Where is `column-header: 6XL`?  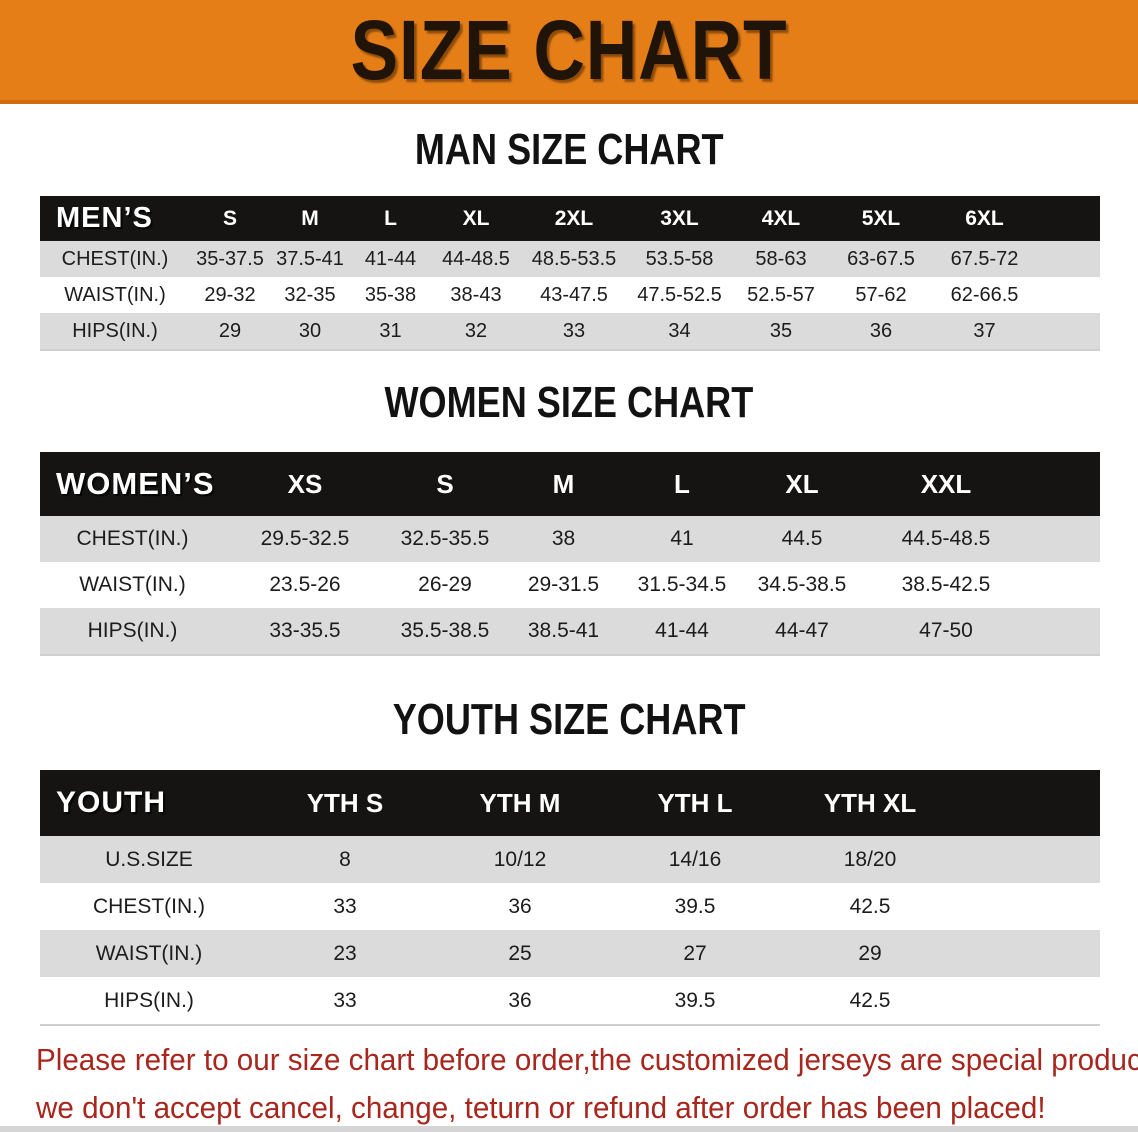
column-header: 6XL is located at coordinates (984, 218).